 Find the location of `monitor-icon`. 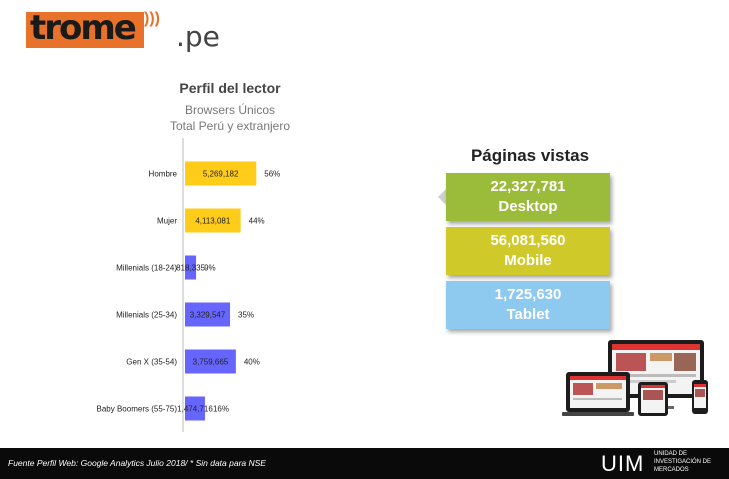

monitor-icon is located at coordinates (656, 374).